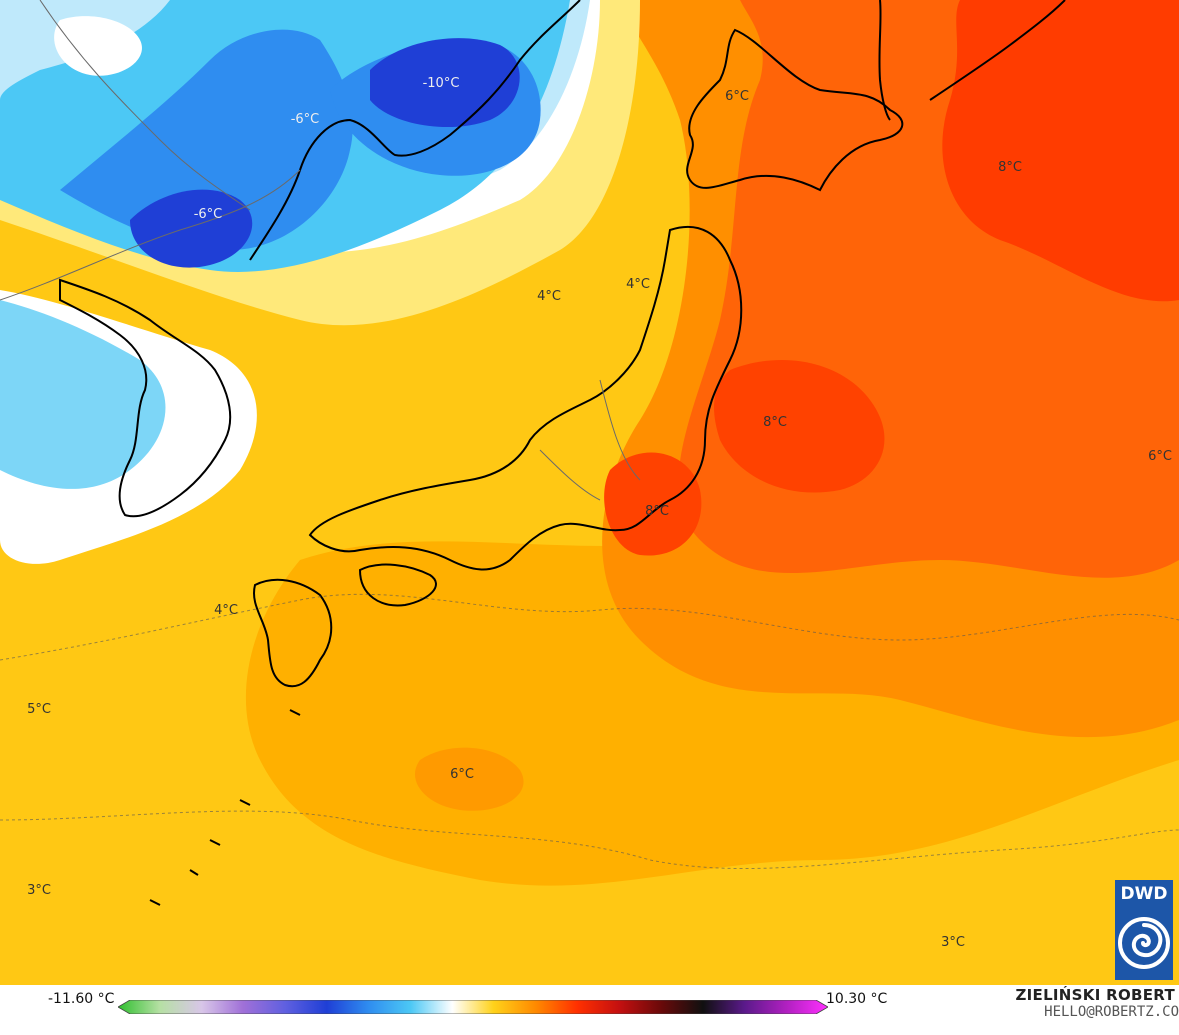  I want to click on mid-blue-zone, so click(206, 139).